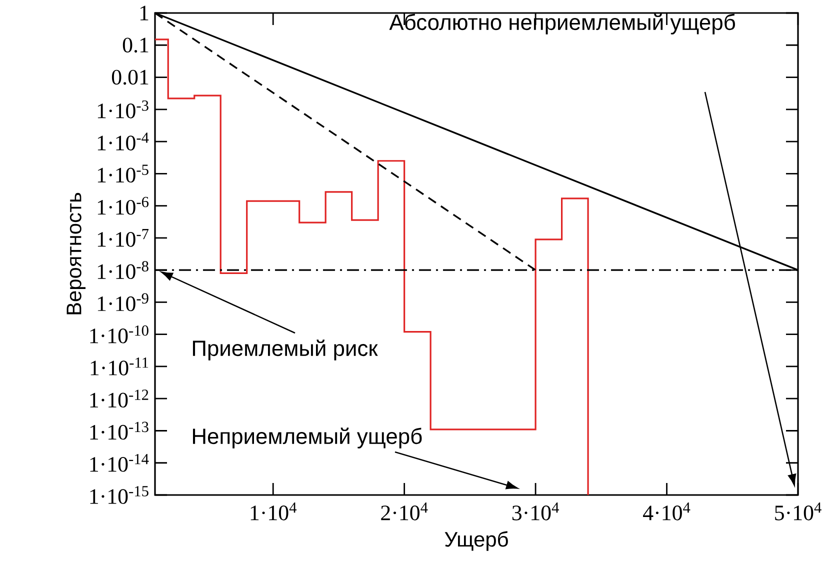 This screenshot has height=566, width=823. I want to click on x-tick-label: 3·10$^{4}$, so click(535, 511).